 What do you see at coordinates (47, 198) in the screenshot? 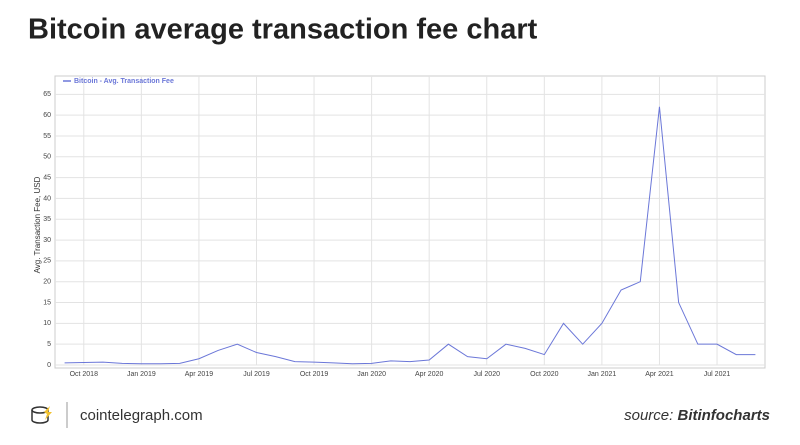
I see `y-tick-label: 40` at bounding box center [47, 198].